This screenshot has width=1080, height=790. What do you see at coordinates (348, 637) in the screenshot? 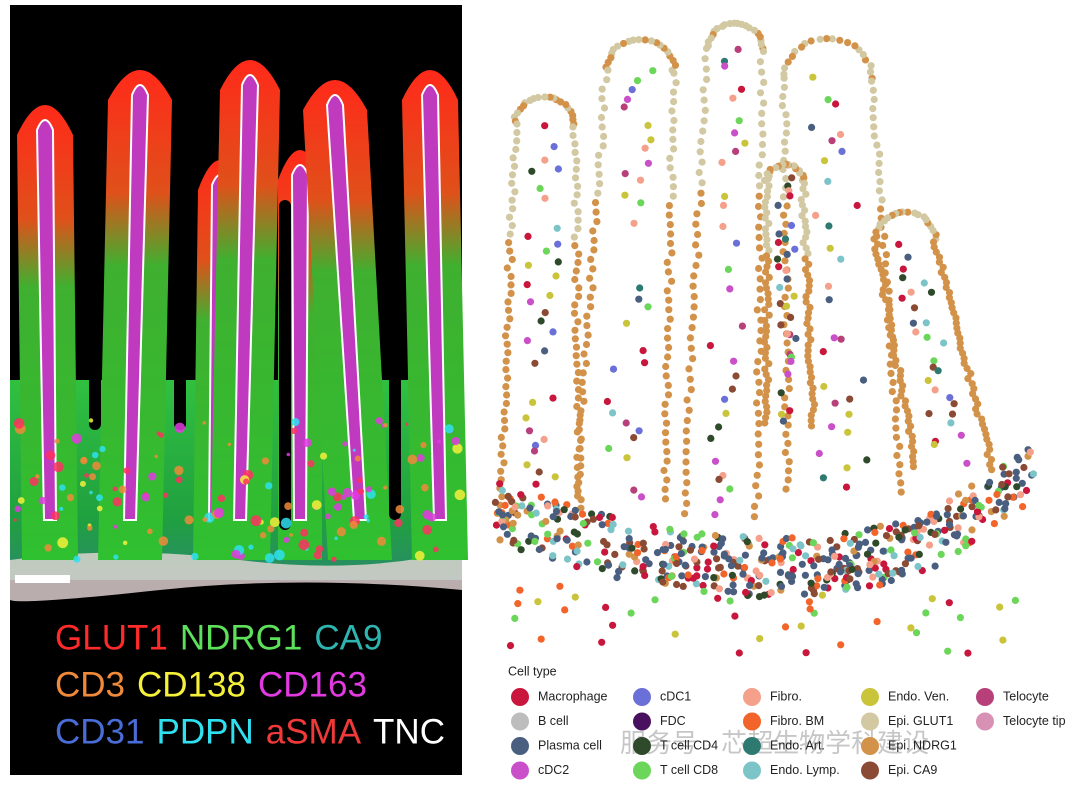
I see `marker-label: CA9` at bounding box center [348, 637].